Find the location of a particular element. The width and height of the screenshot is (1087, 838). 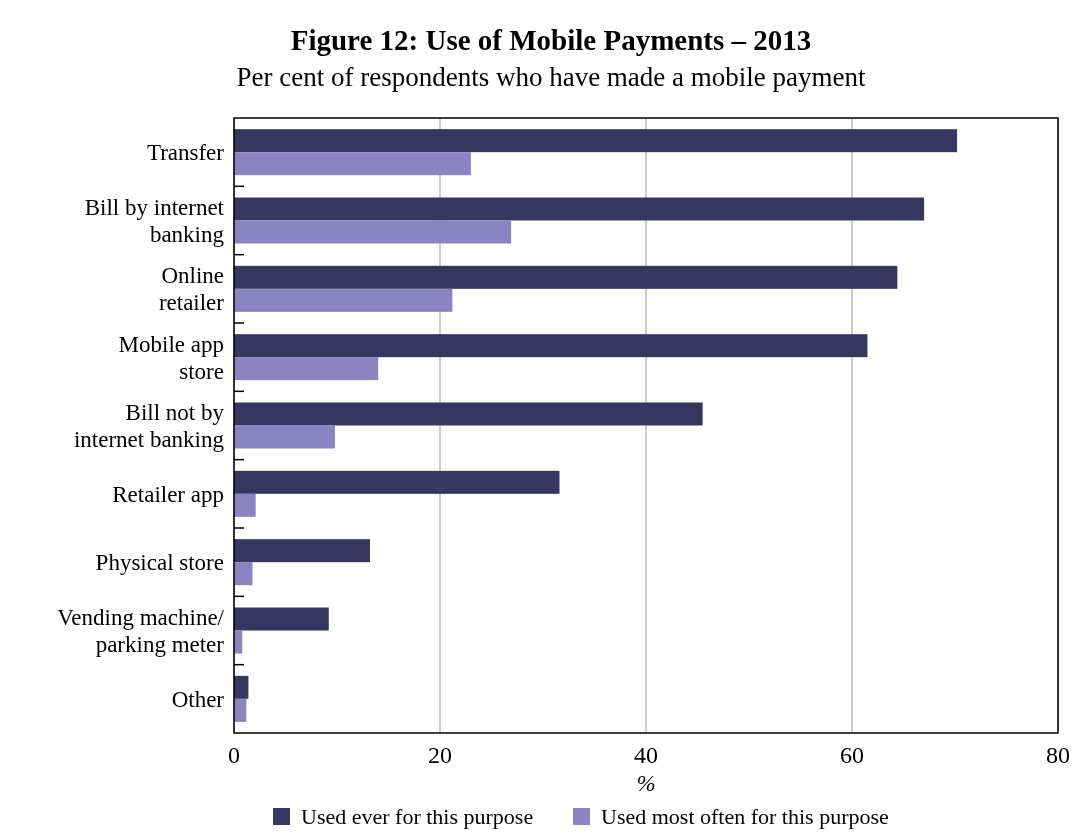

chart-title: Figure 12: Use of Mobile Payments – 2013 is located at coordinates (551, 40).